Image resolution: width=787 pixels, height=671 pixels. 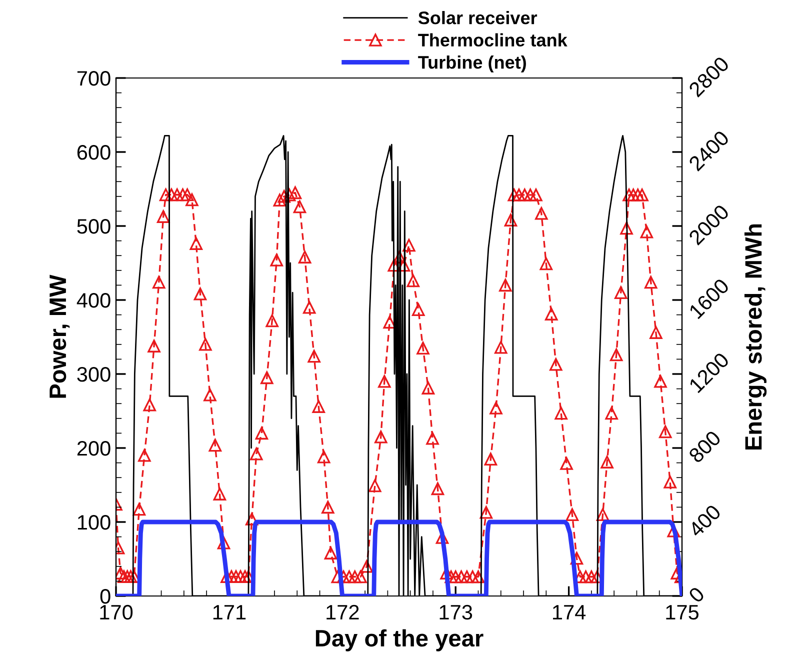 What do you see at coordinates (478, 17) in the screenshot?
I see `legend-label: Solar receiver` at bounding box center [478, 17].